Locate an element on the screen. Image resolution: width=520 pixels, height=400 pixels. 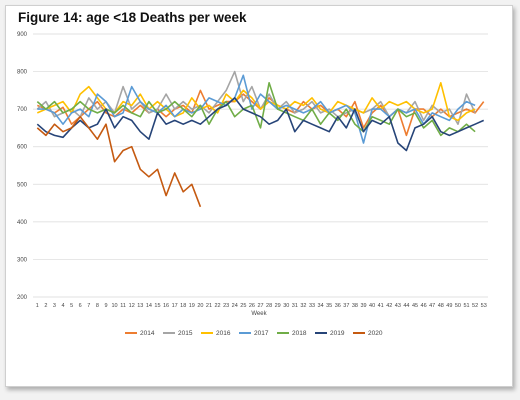
legend-label: 2015 is located at coordinates (185, 333).